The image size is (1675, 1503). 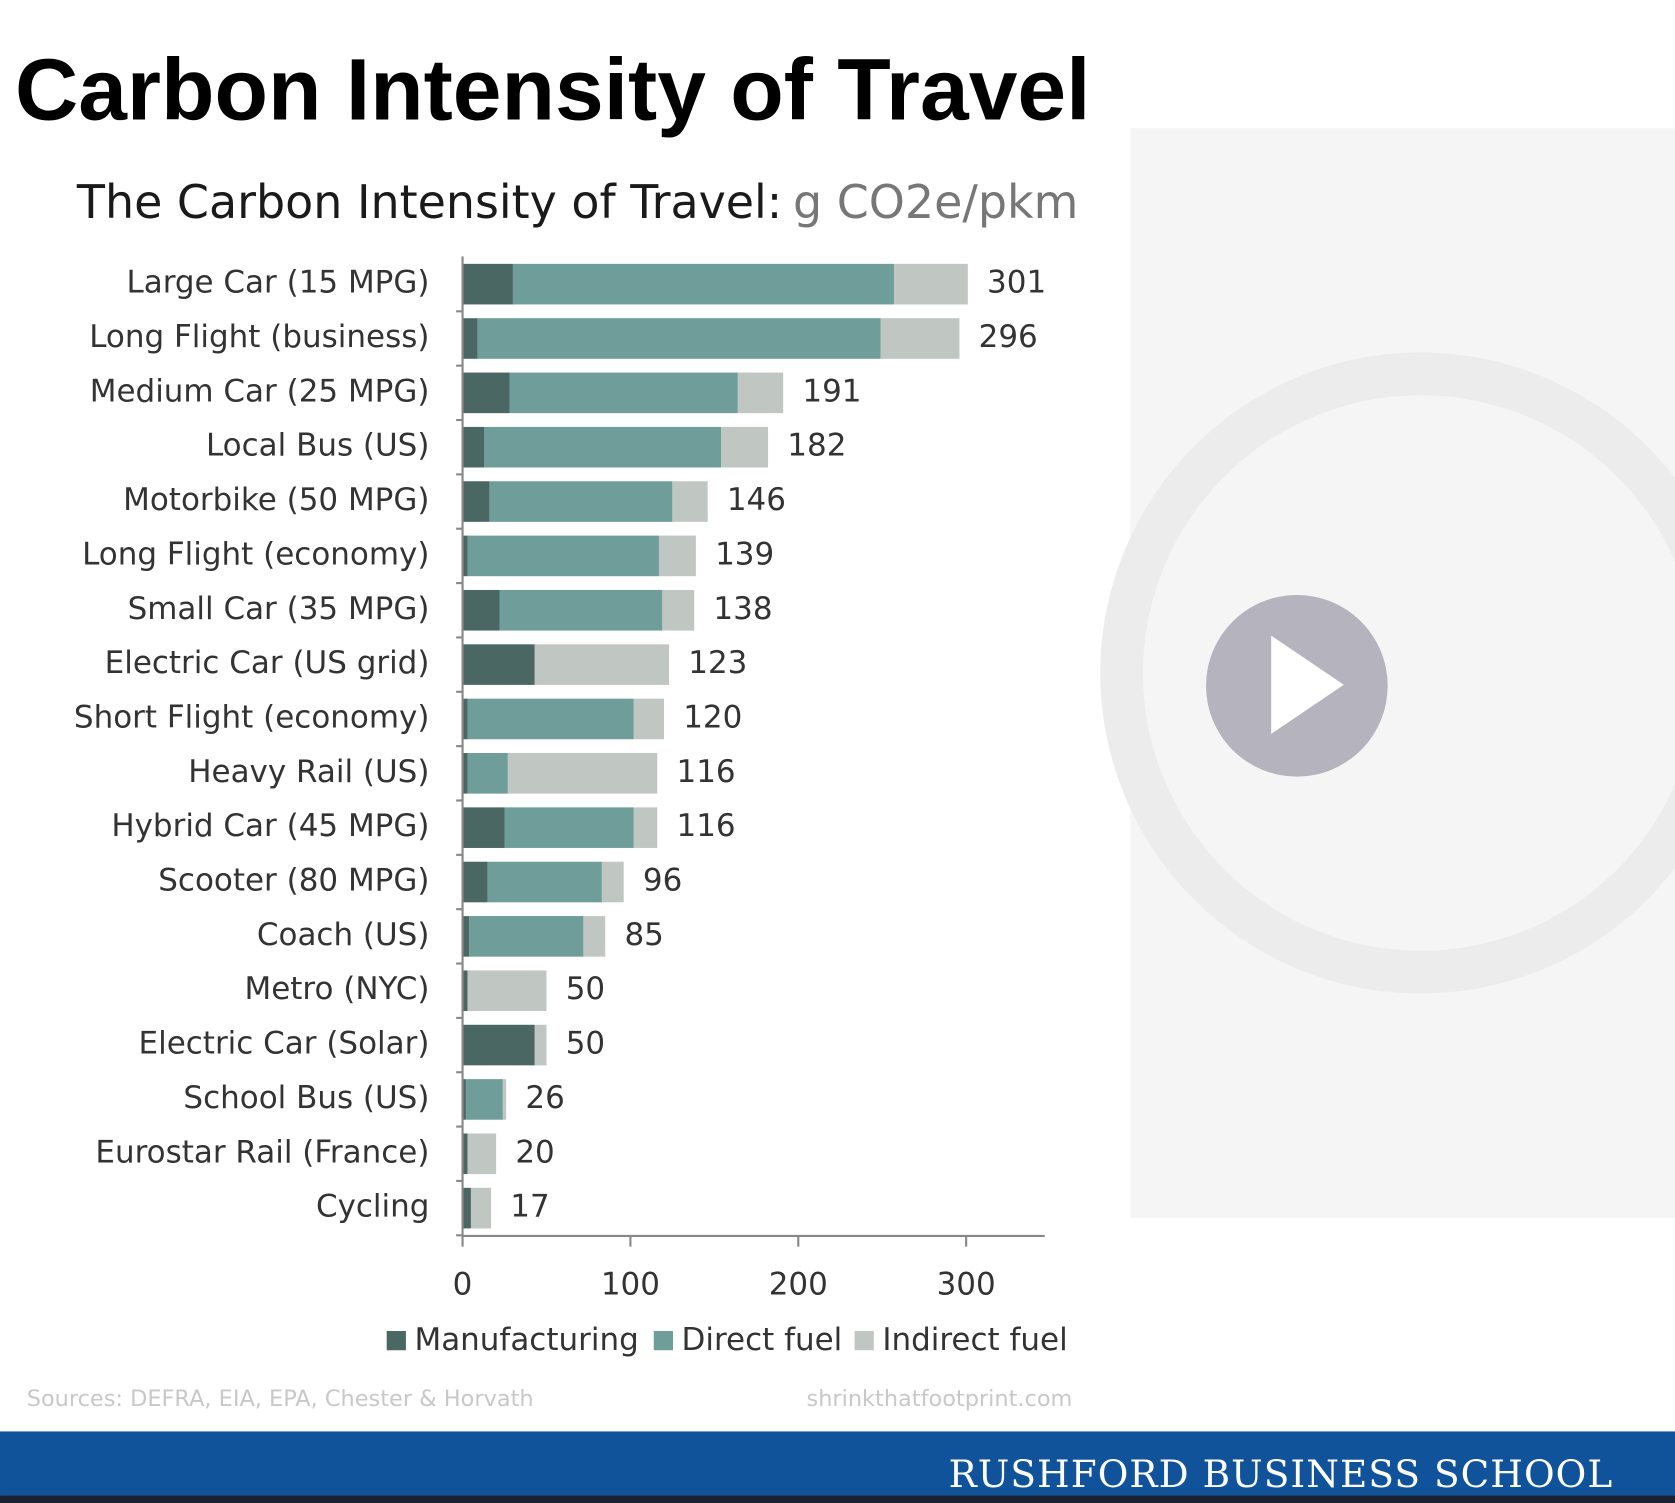 I want to click on legend-label: Indirect fuel, so click(x=974, y=1340).